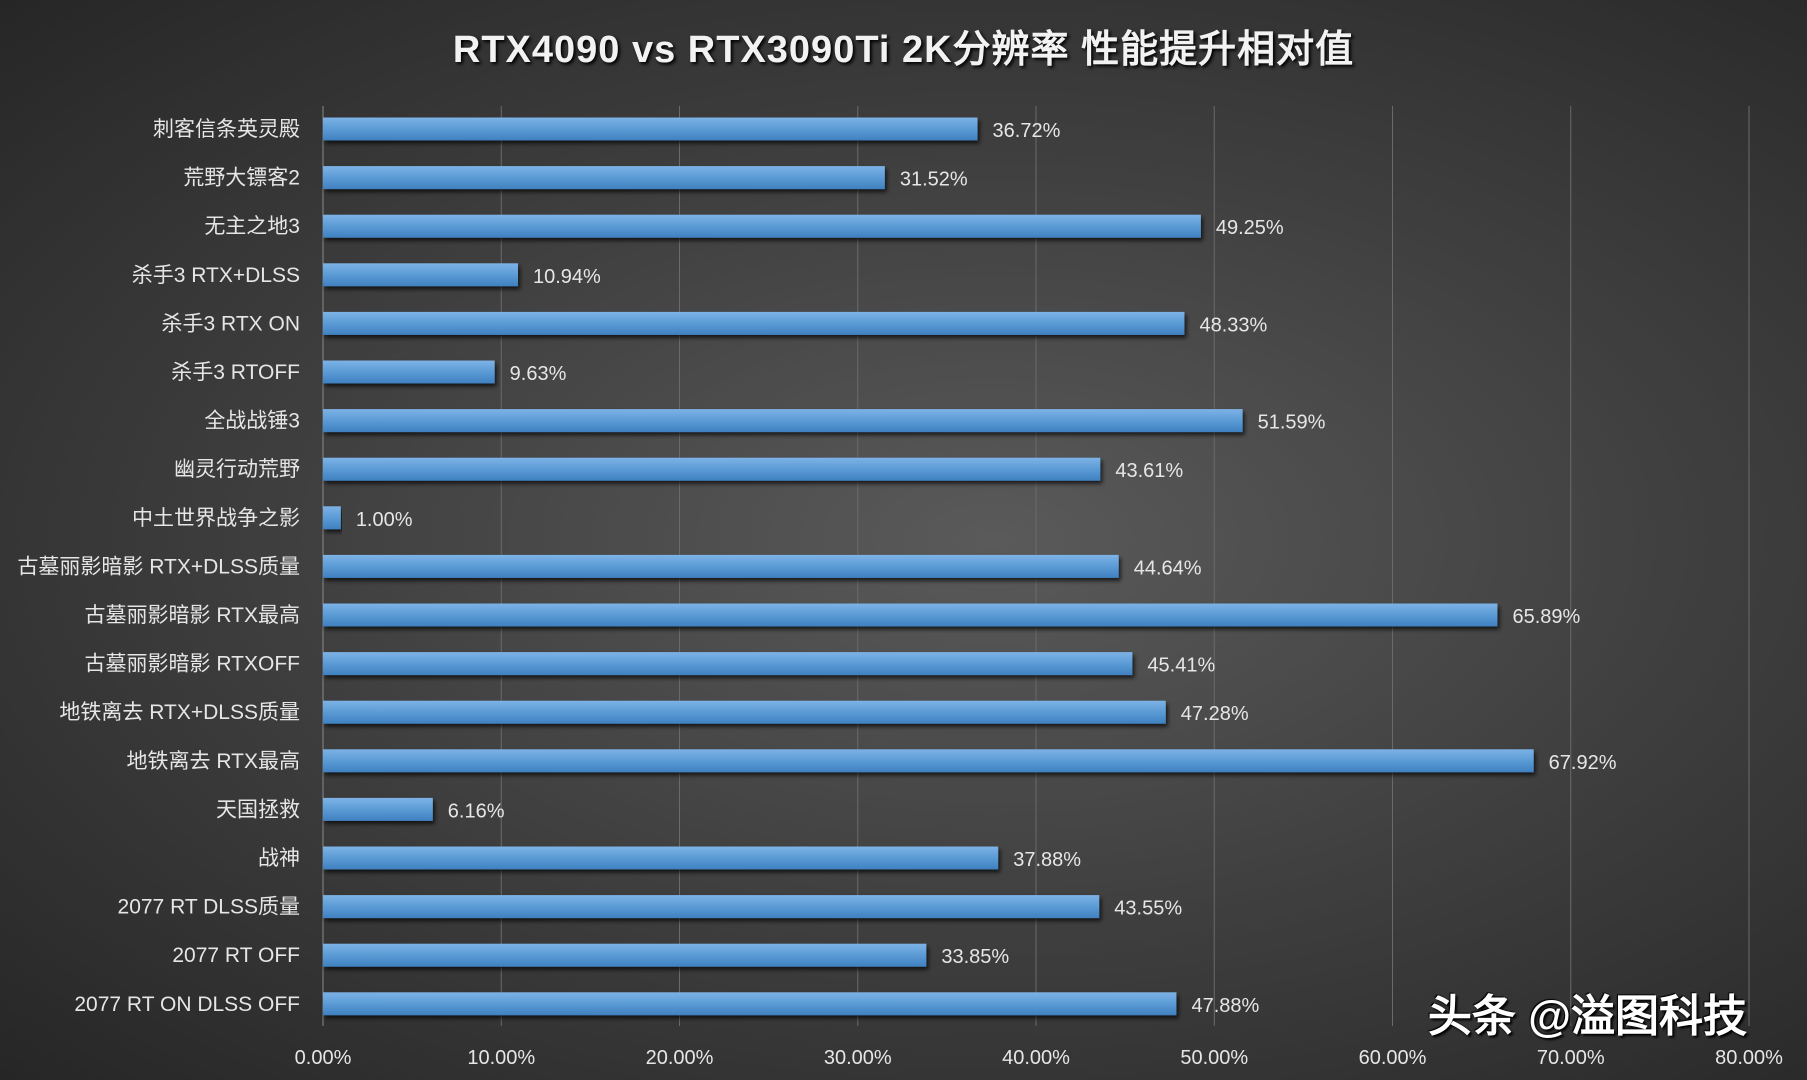  I want to click on y-category-label: 古墓丽影暗影 RTXOFF, so click(192, 664).